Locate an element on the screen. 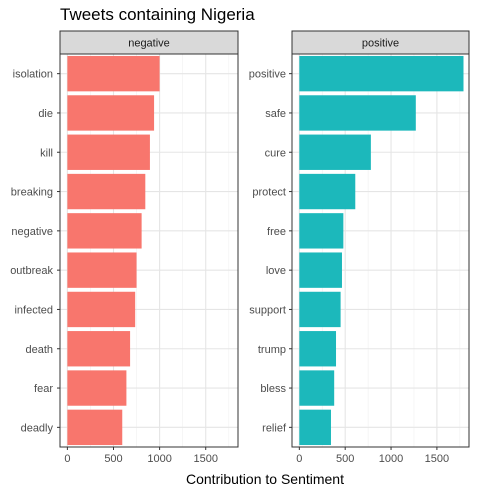 The width and height of the screenshot is (477, 493). y-tick-label: death is located at coordinates (39, 350).